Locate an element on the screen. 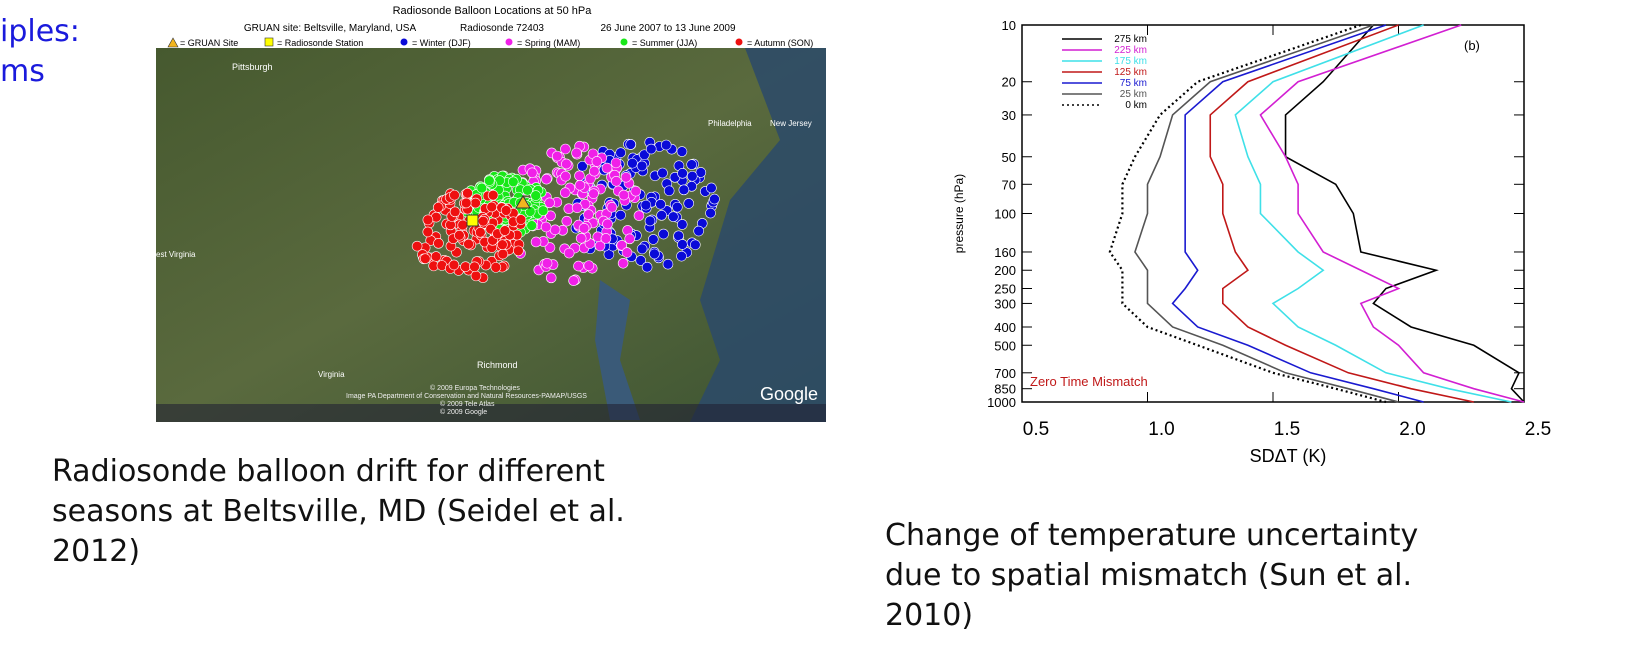 The width and height of the screenshot is (1631, 647). y-tick-label: 700 is located at coordinates (1005, 373).